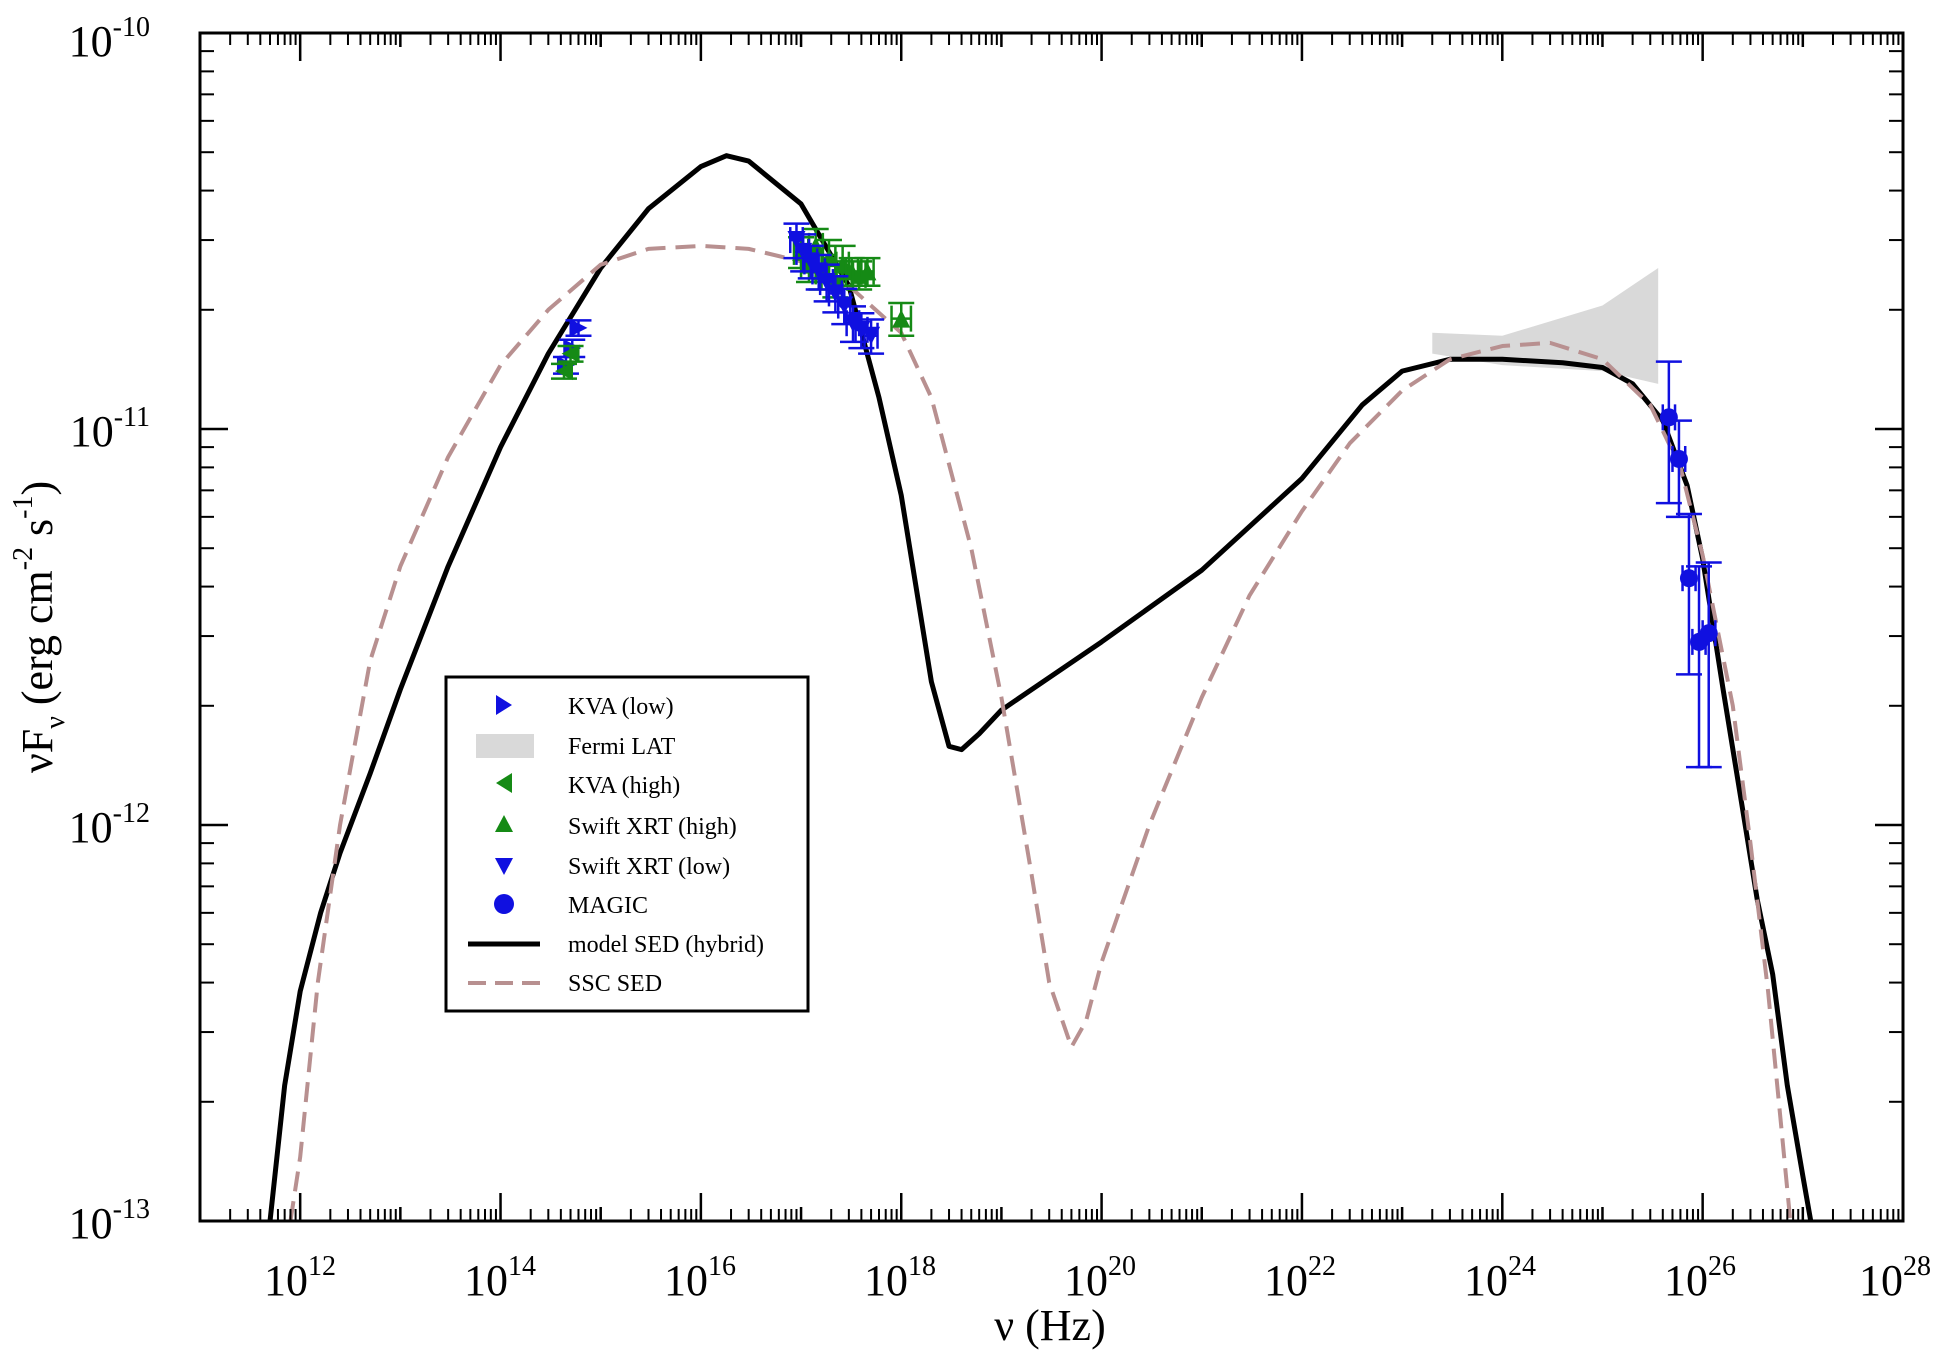 This screenshot has width=1943, height=1354. What do you see at coordinates (565, 984) in the screenshot?
I see `legend-item-ssc-sed: SSC SED` at bounding box center [565, 984].